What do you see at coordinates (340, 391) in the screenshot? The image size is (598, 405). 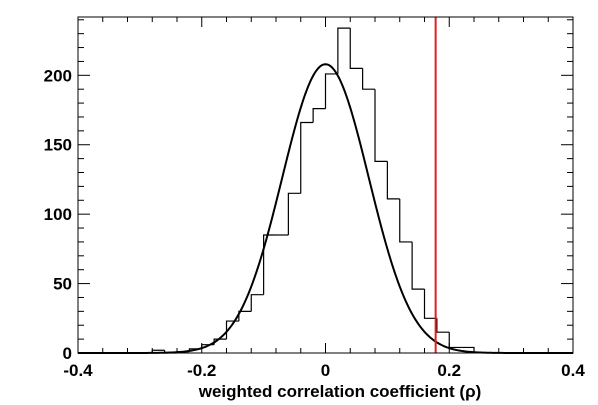 I see `x-axis-title: weighted correlation coefficient (ρ)` at bounding box center [340, 391].